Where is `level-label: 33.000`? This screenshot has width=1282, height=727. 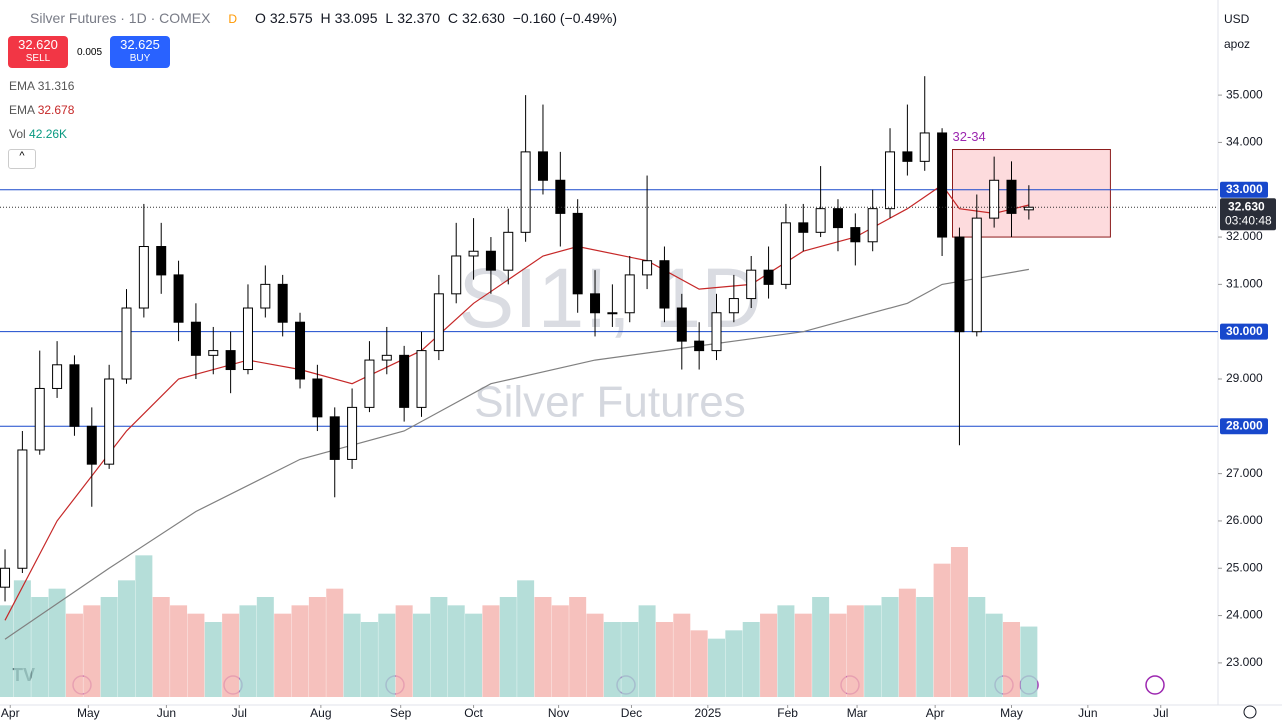 level-label: 33.000 is located at coordinates (1244, 189).